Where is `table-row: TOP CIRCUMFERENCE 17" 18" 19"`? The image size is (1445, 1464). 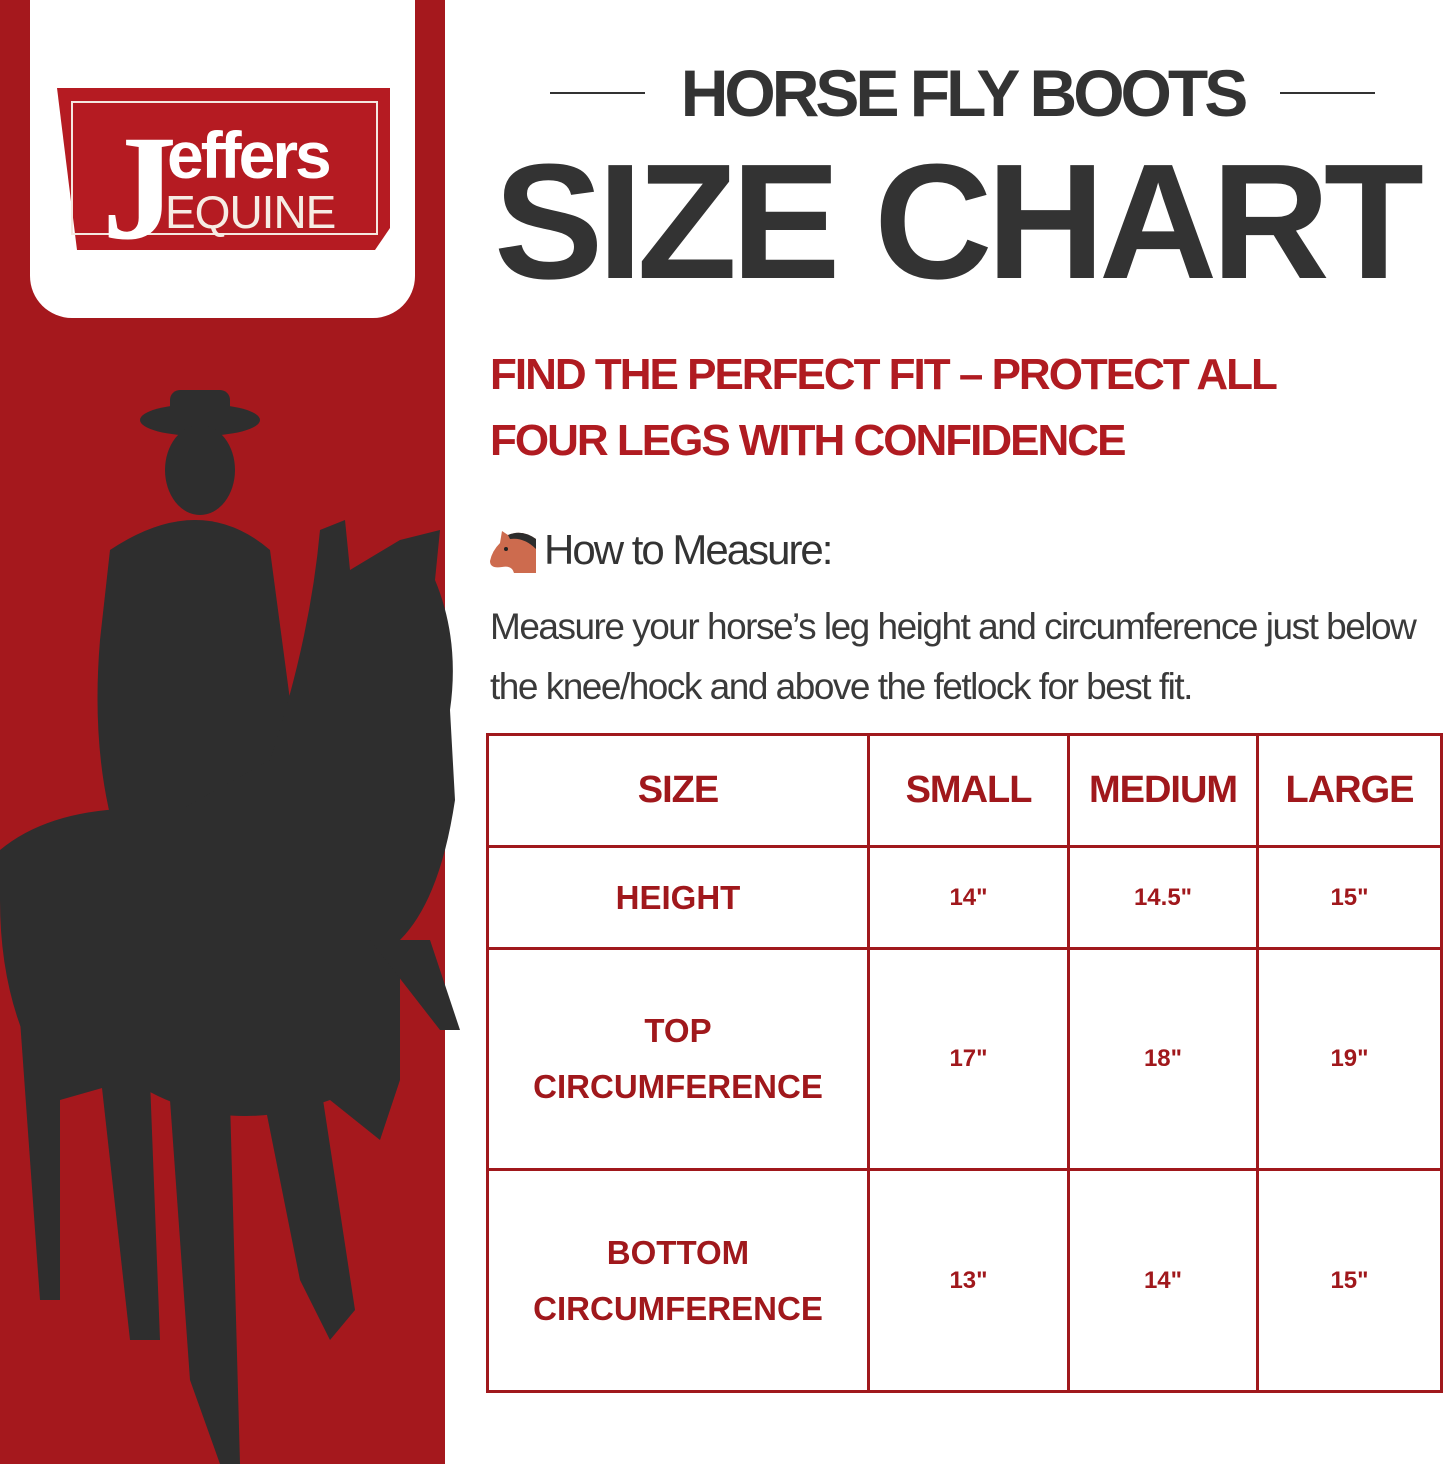 table-row: TOP CIRCUMFERENCE 17" 18" 19" is located at coordinates (964, 1059).